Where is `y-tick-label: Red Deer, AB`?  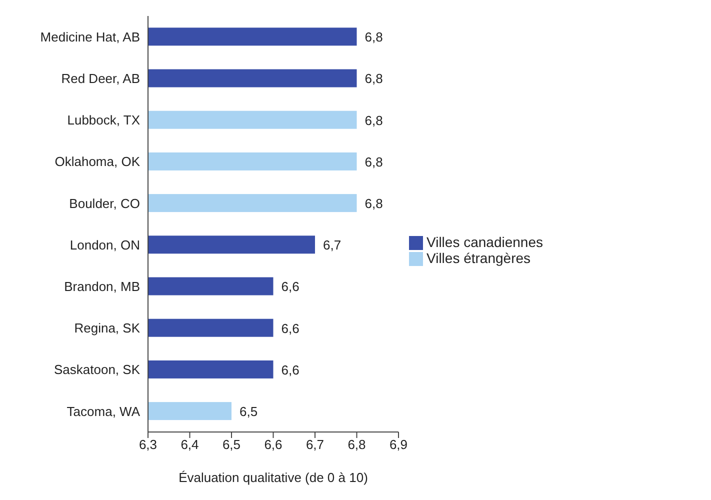 y-tick-label: Red Deer, AB is located at coordinates (100, 78).